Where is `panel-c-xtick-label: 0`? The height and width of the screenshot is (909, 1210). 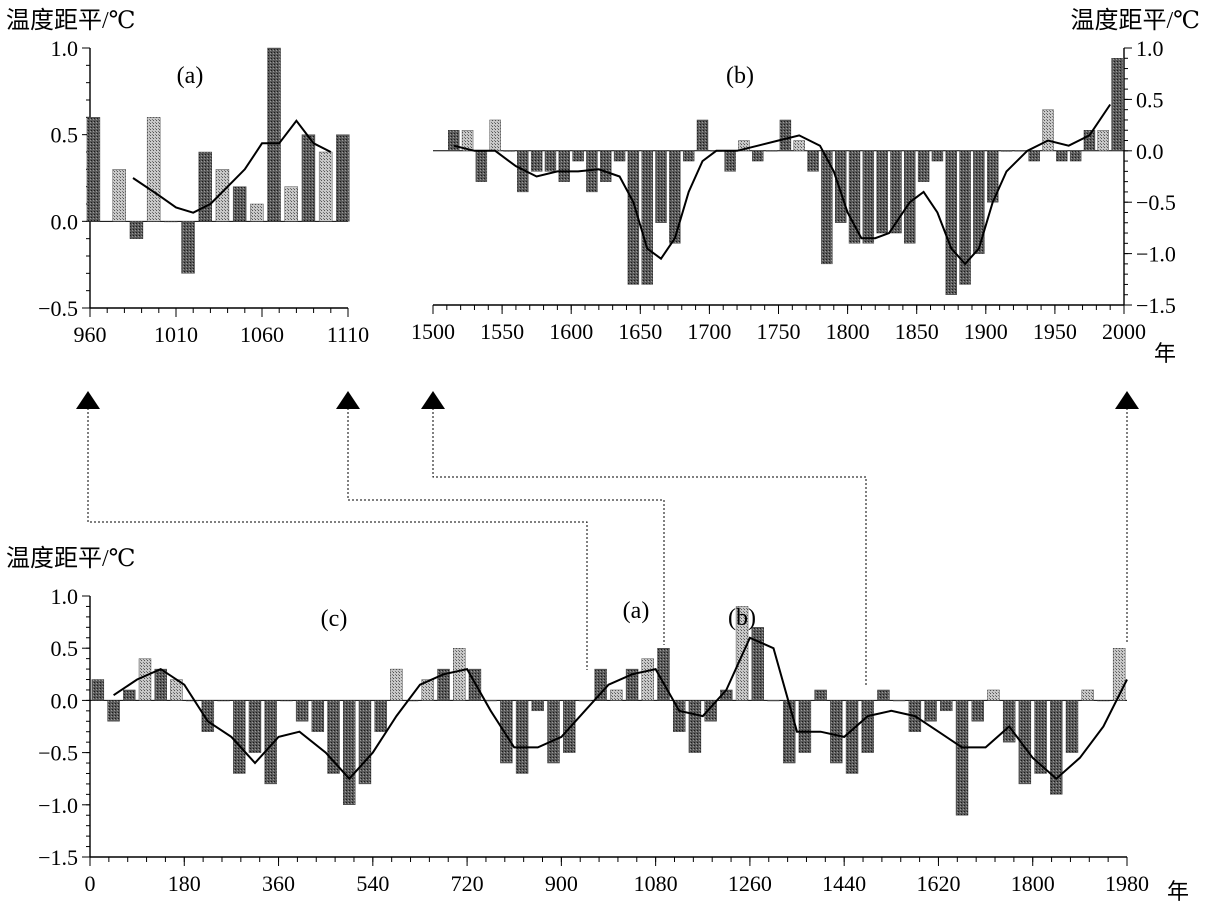 panel-c-xtick-label: 0 is located at coordinates (90, 883).